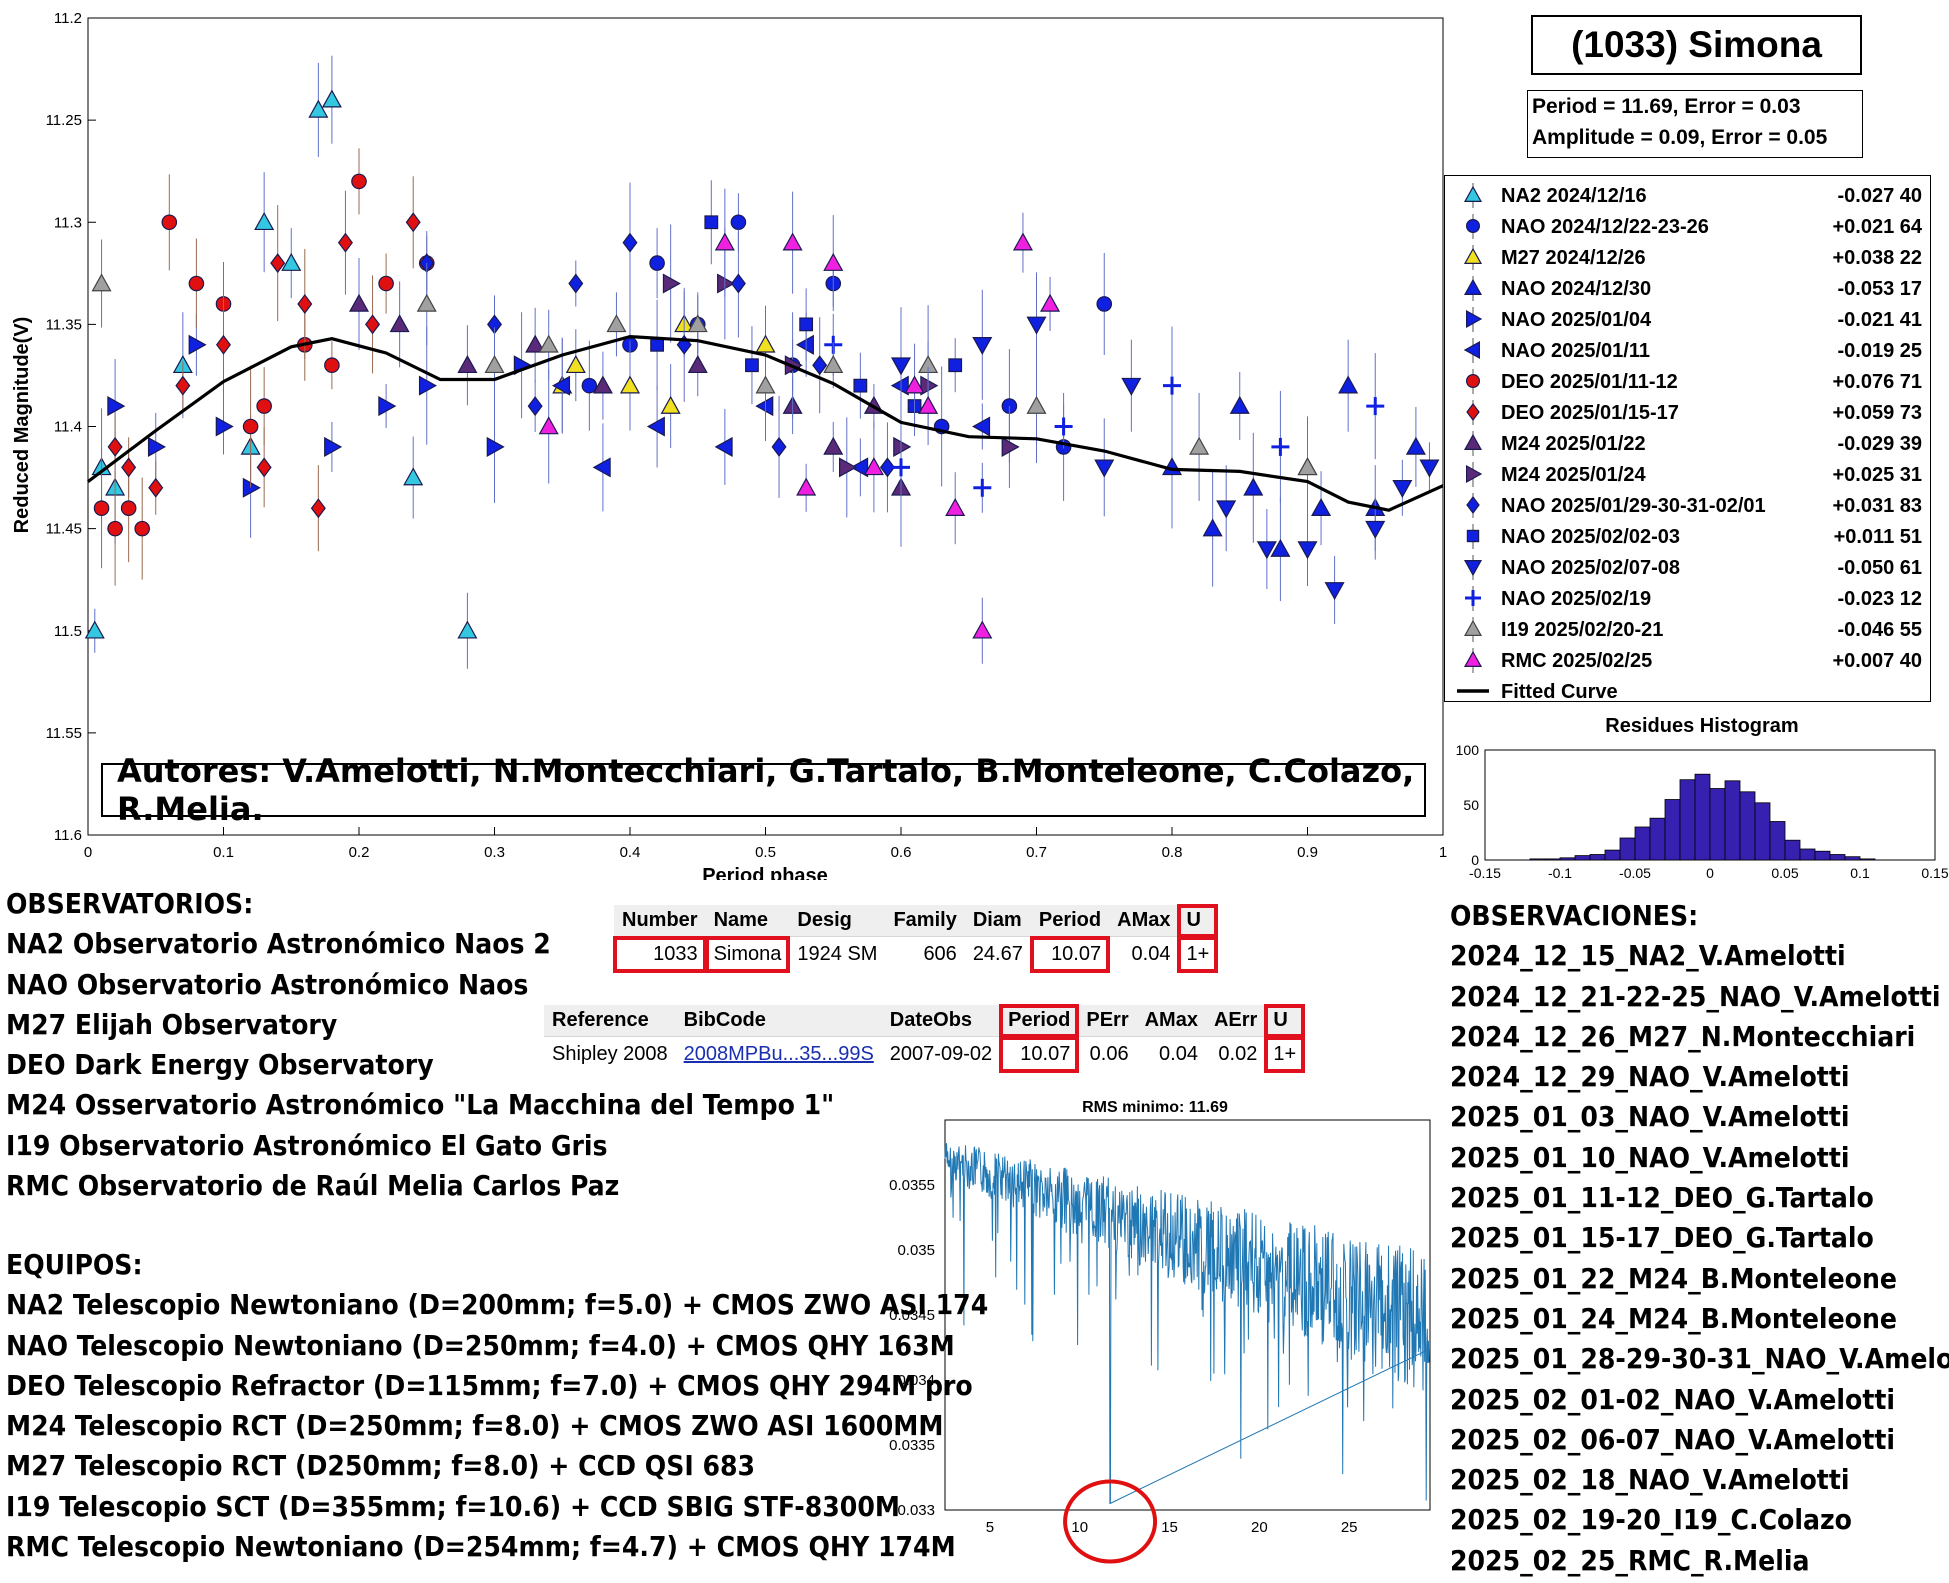 The width and height of the screenshot is (1949, 1583). Describe the element at coordinates (901, 852) in the screenshot. I see `x-tick-label: 0.6` at that location.